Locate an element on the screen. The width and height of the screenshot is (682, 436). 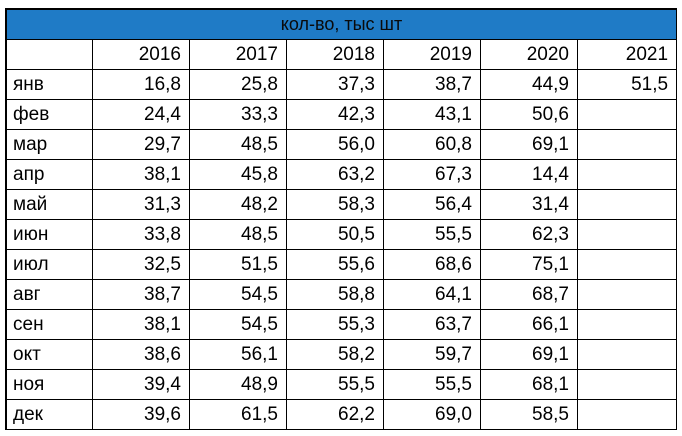
year-header-cell: 2017 is located at coordinates (238, 54).